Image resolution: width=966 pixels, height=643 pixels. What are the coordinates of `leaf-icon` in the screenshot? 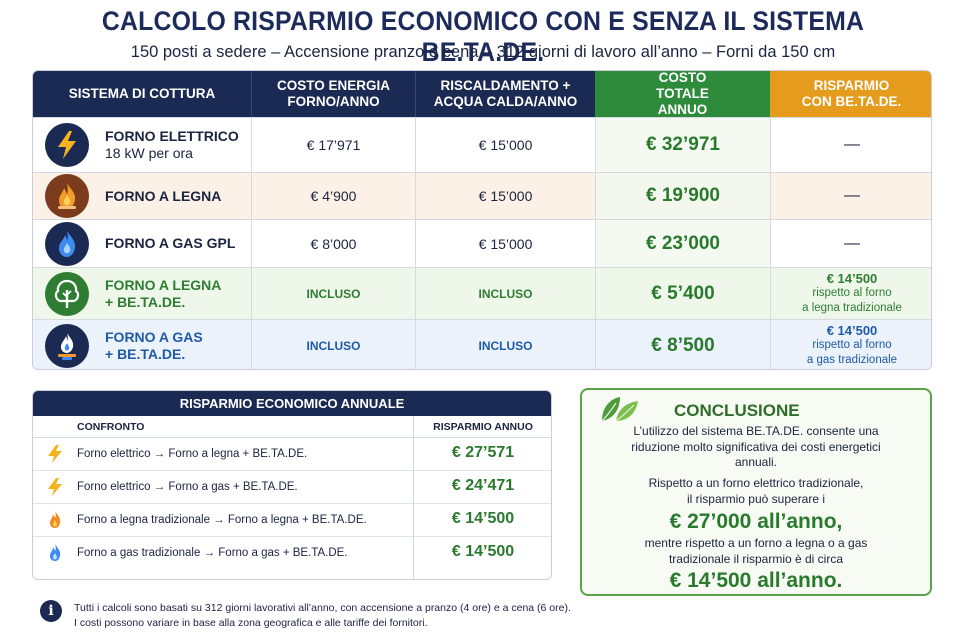 It's located at (619, 409).